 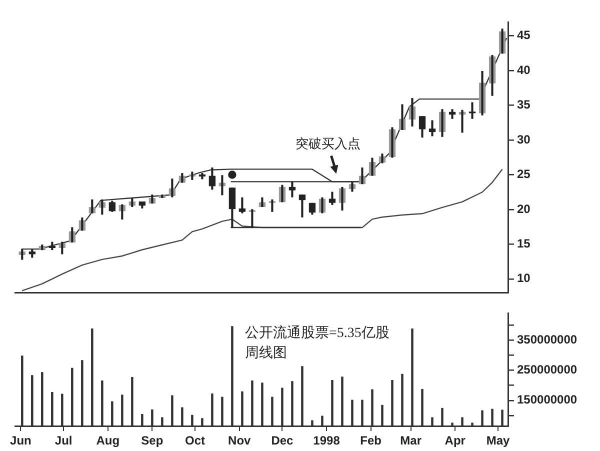 I want to click on x-tick-label: Jul, so click(x=63, y=441).